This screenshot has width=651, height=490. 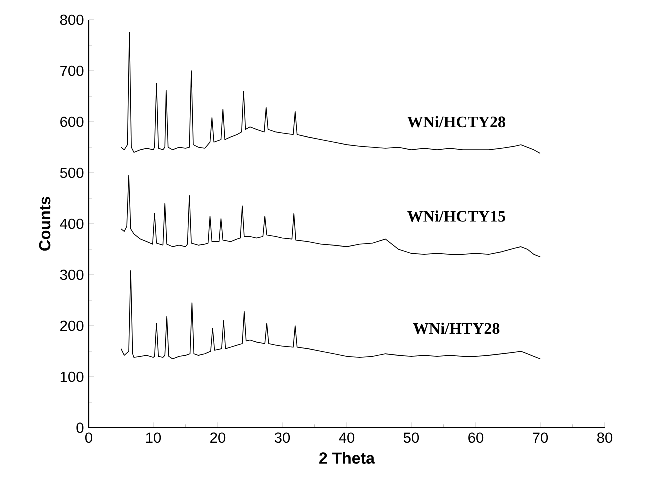 I want to click on y-tick-label: 0, so click(x=80, y=428).